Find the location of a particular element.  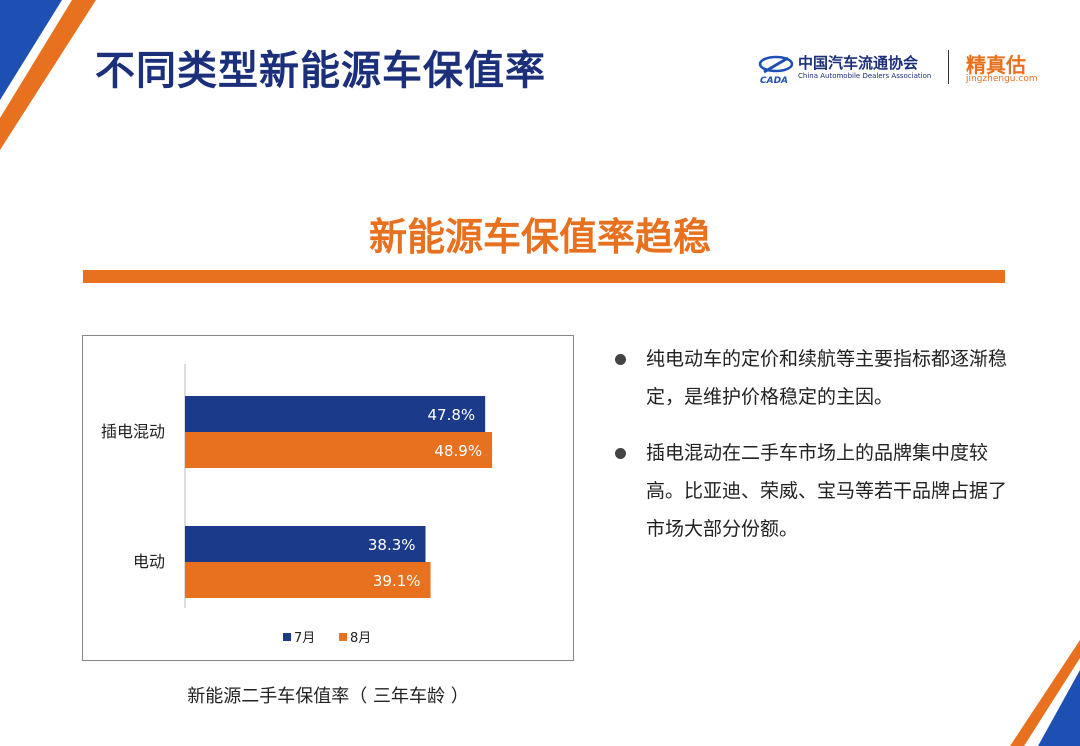

jingzhengu-logo-name: 精真估 is located at coordinates (996, 65).